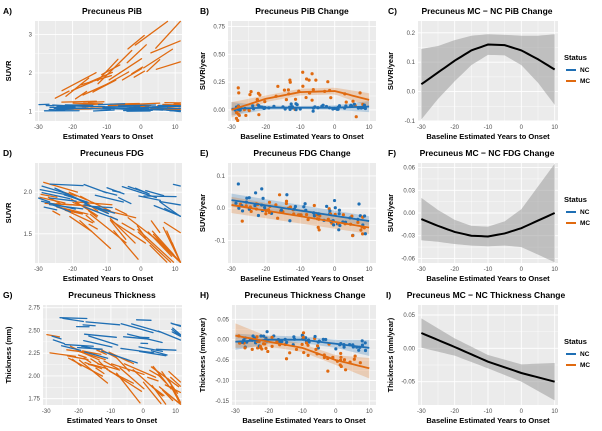 The width and height of the screenshot is (602, 431). What do you see at coordinates (34, 309) in the screenshot?
I see `panel-g-ytick-label: 2.75` at bounding box center [34, 309].